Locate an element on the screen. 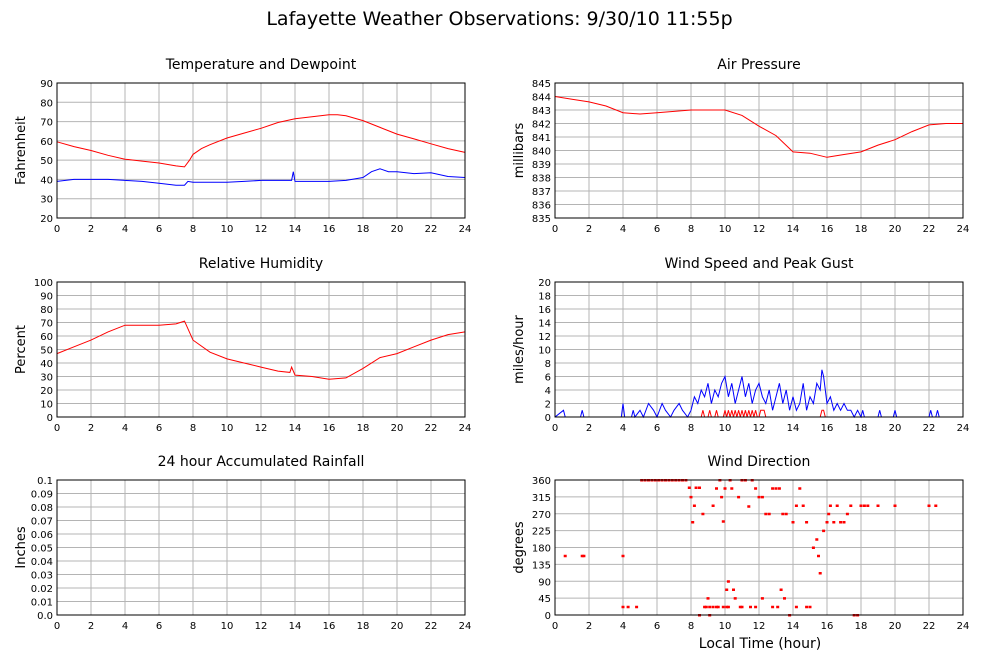 Image resolution: width=999 pixels, height=659 pixels. y-tick-label: 839 is located at coordinates (541, 165).